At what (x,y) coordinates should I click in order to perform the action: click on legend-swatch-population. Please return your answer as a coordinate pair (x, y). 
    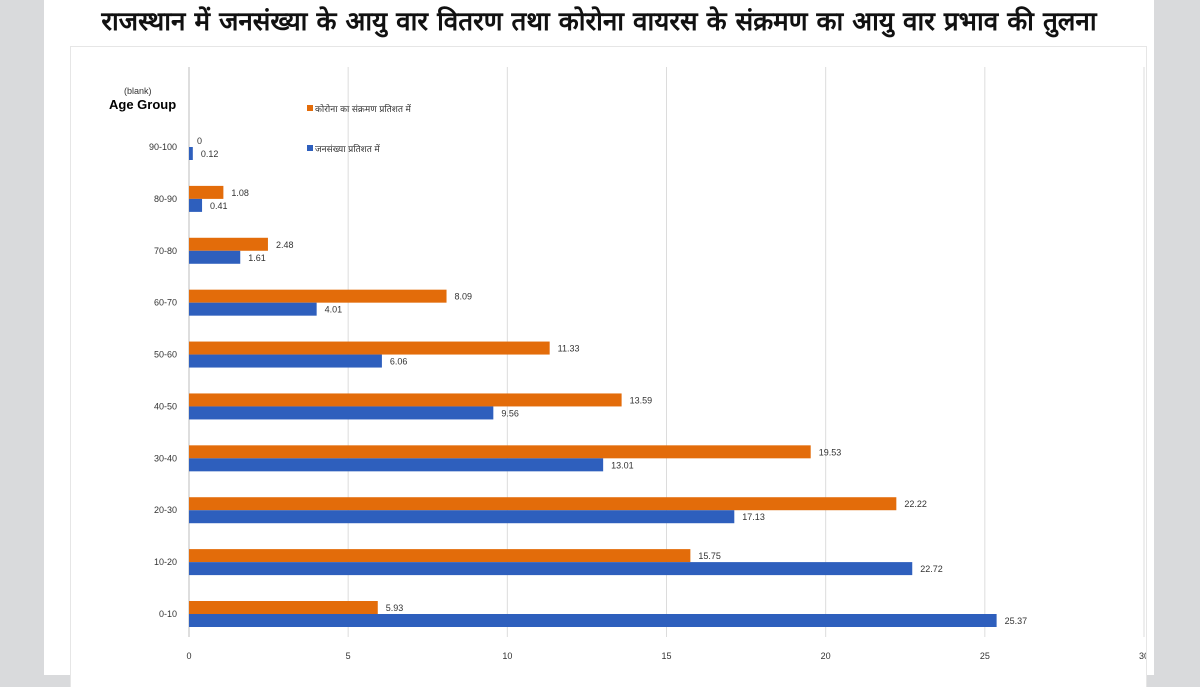
    Looking at the image, I should click on (310, 148).